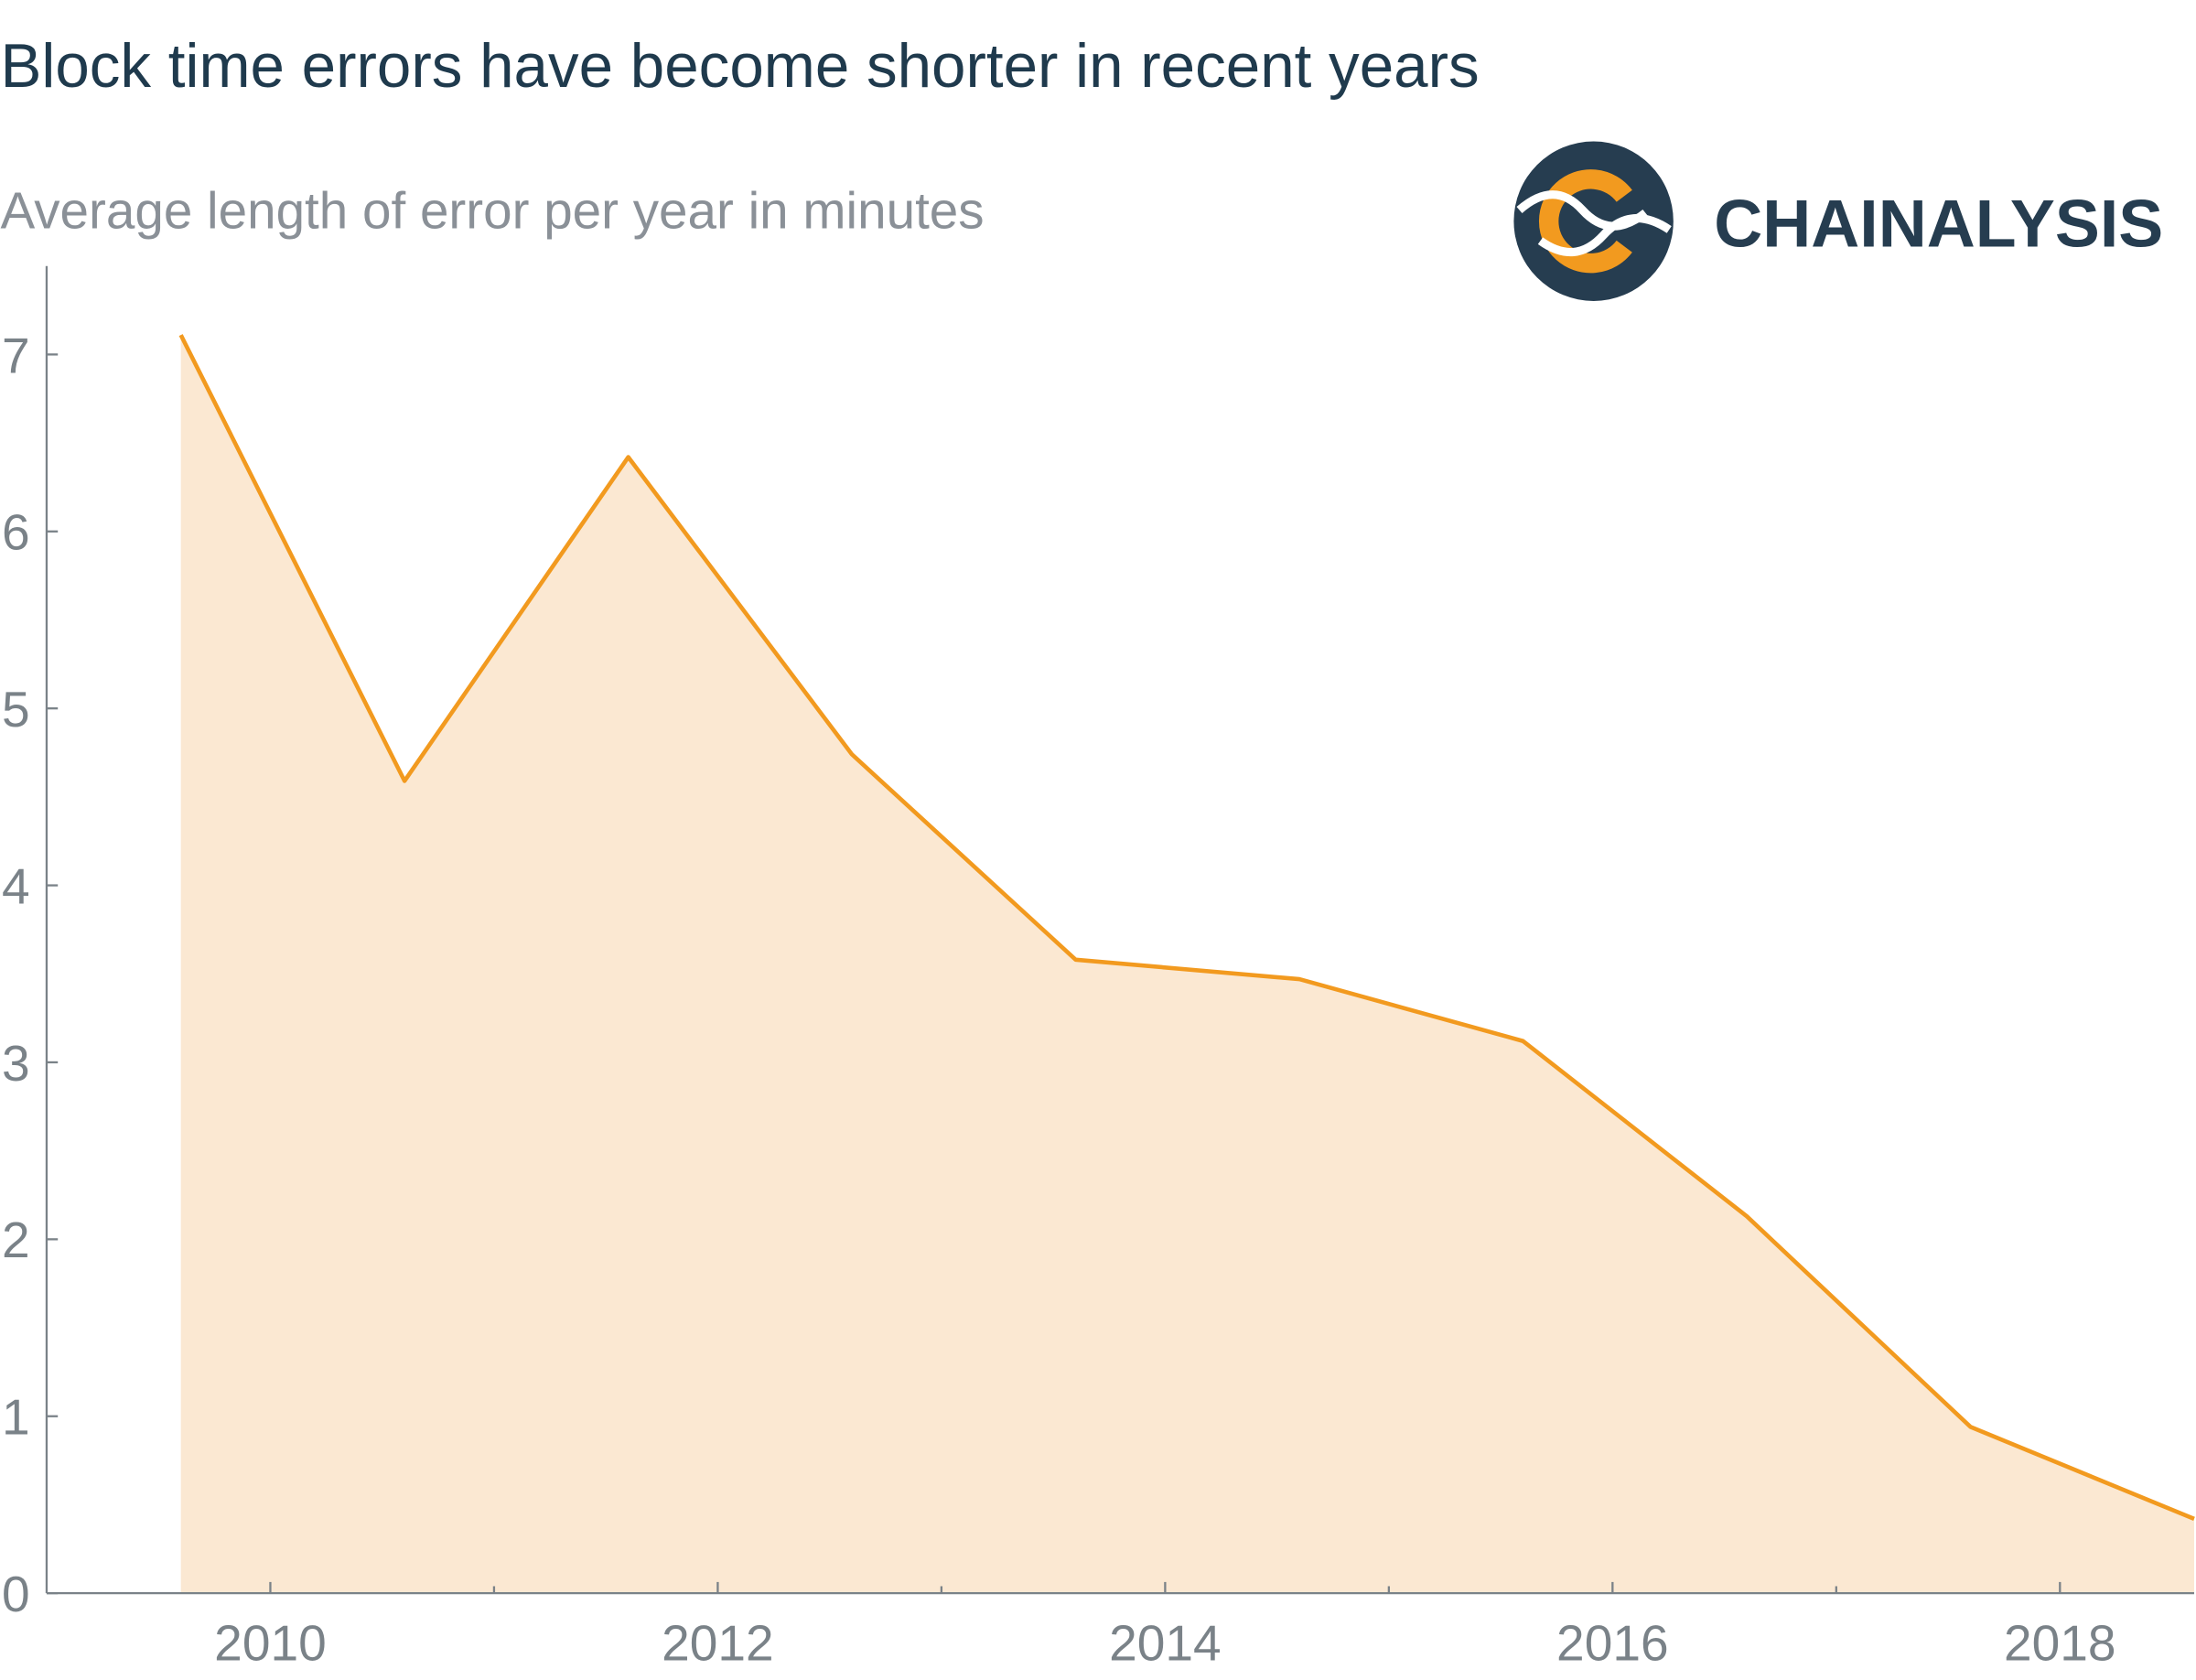 This screenshot has height=1680, width=2196. I want to click on logo-arc, so click(1586, 221).